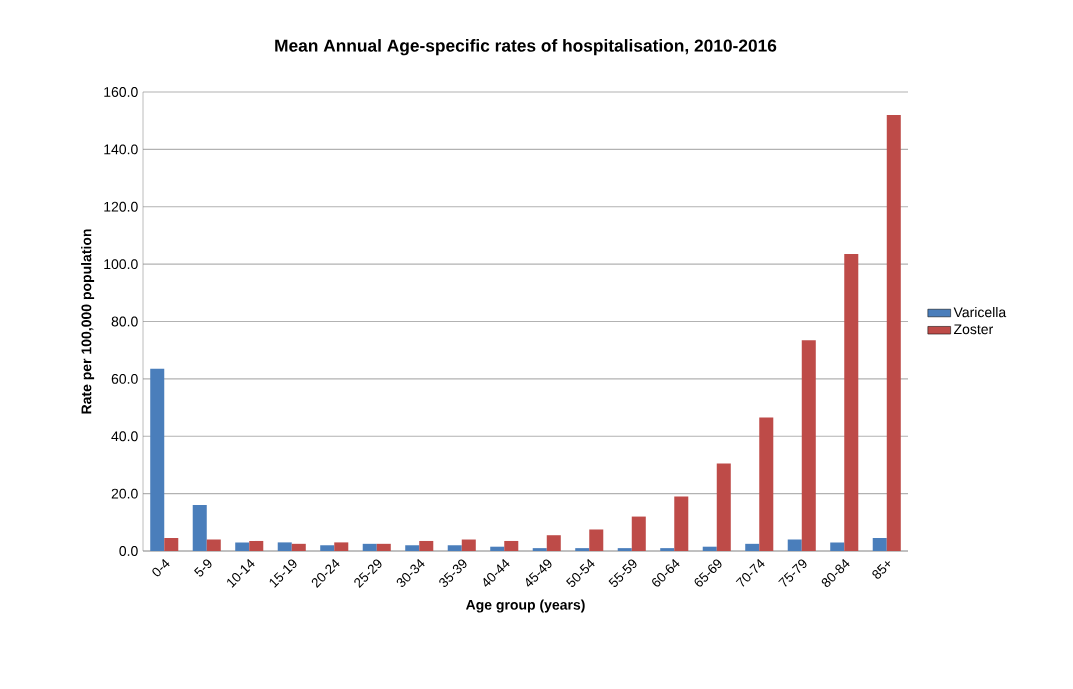 The image size is (1073, 689). I want to click on legend-label: Varicella, so click(980, 312).